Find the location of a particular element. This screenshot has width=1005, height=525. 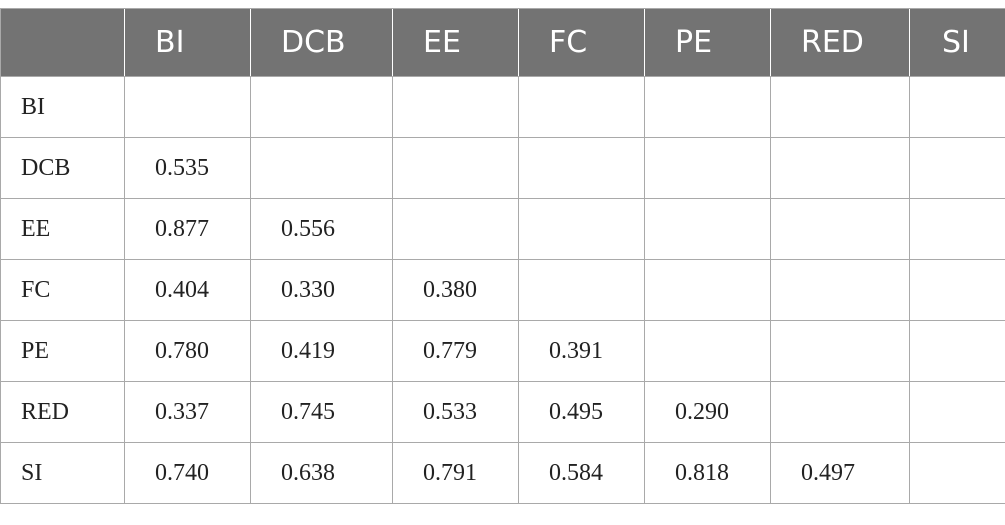

header-cell-fc: FC is located at coordinates (581, 42).